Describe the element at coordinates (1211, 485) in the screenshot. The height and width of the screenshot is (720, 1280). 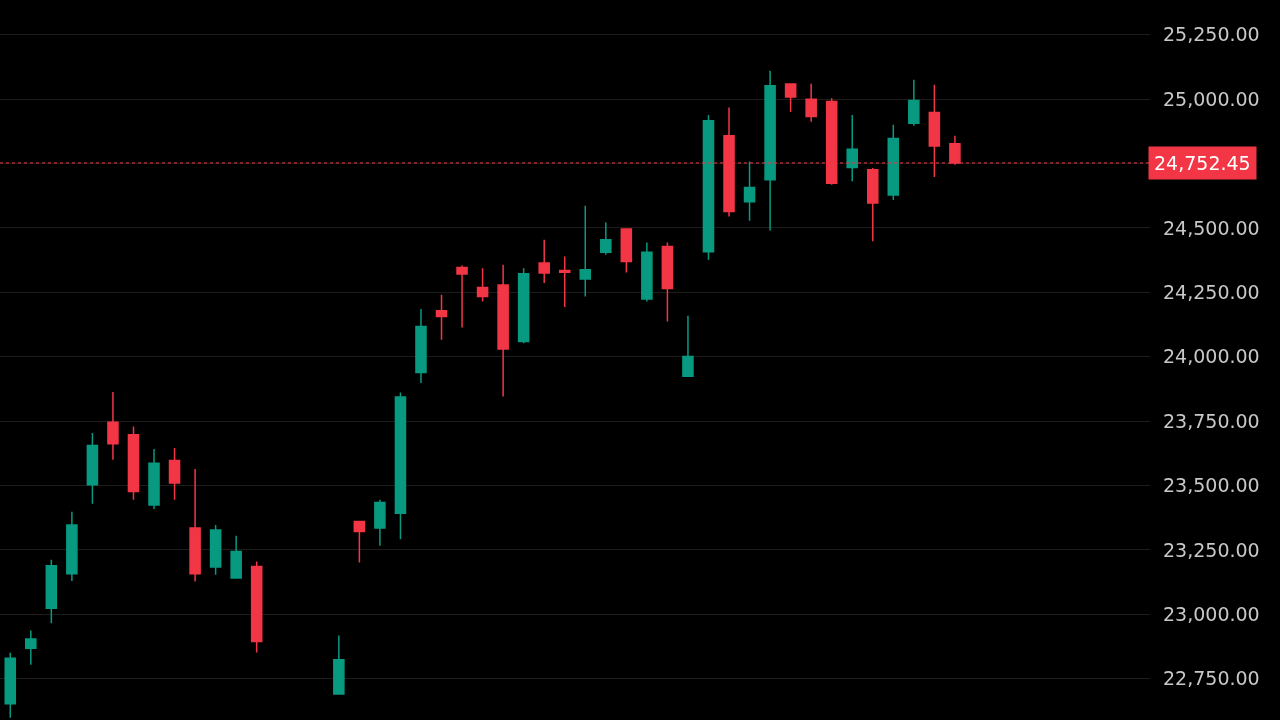
I see `y-tick-label: 23,500.00` at that location.